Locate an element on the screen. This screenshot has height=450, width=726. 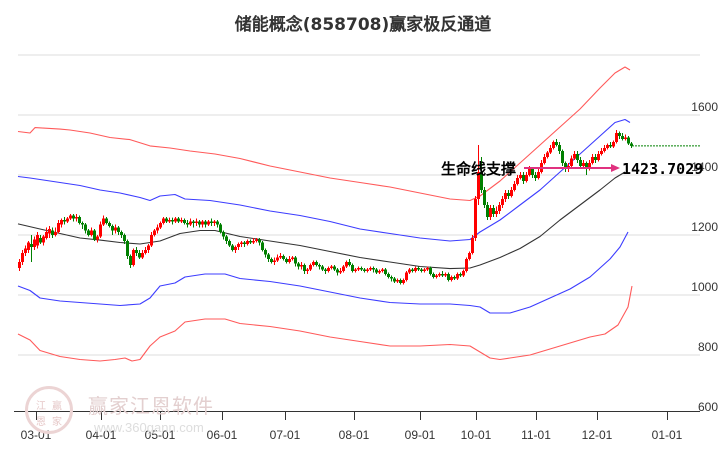
x-tick-label: 07-01 is located at coordinates (285, 435).